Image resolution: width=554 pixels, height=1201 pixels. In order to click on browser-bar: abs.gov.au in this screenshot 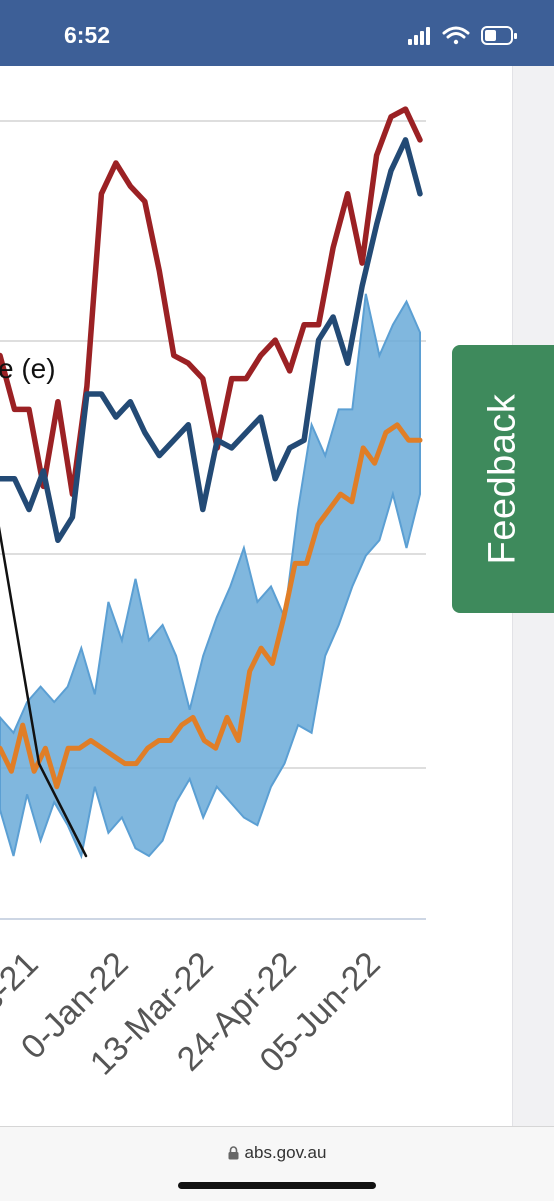, I will do `click(277, 1163)`.